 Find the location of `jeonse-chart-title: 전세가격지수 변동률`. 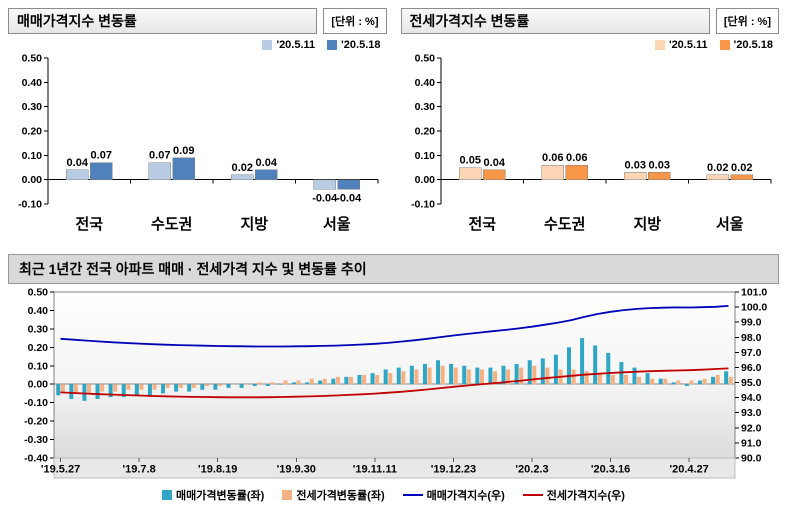

jeonse-chart-title: 전세가격지수 변동률 is located at coordinates (555, 21).